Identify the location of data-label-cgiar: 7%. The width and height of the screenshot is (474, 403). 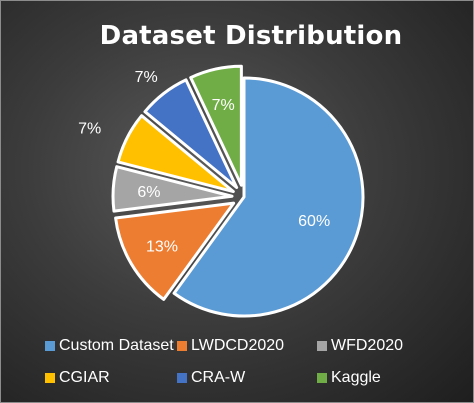
(89, 129).